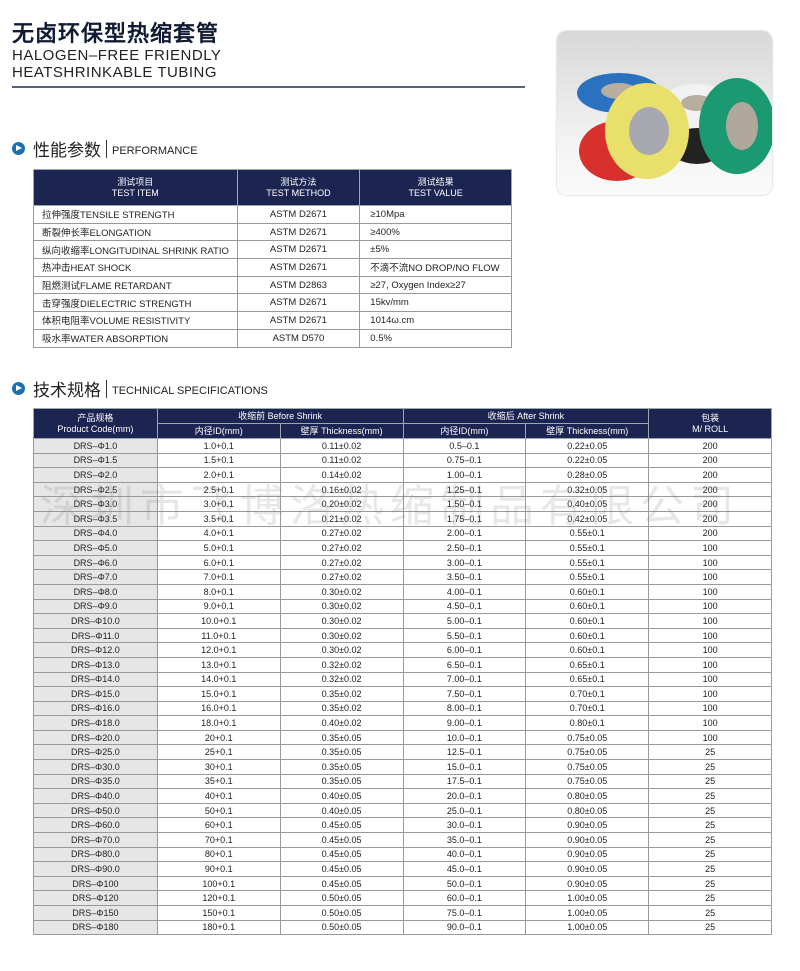 This screenshot has height=971, width=800. I want to click on header-test-method: 测试方法 TEST METHOD, so click(298, 187).